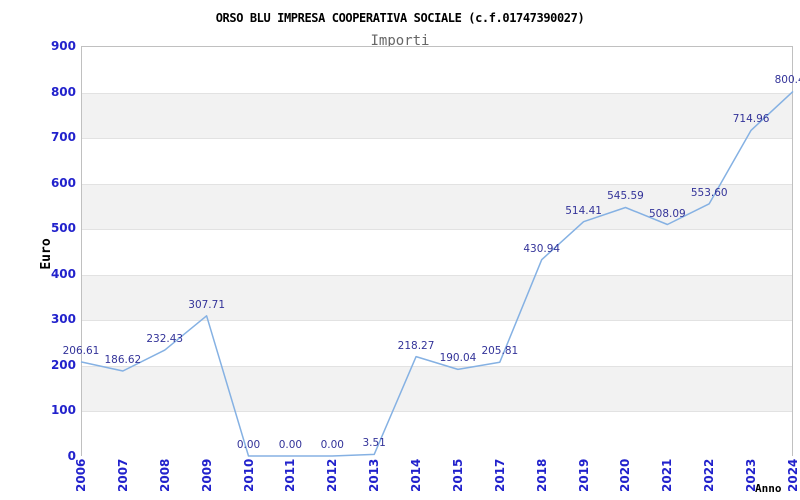 The height and width of the screenshot is (500, 800). What do you see at coordinates (499, 475) in the screenshot?
I see `x-tick-label: 2017` at bounding box center [499, 475].